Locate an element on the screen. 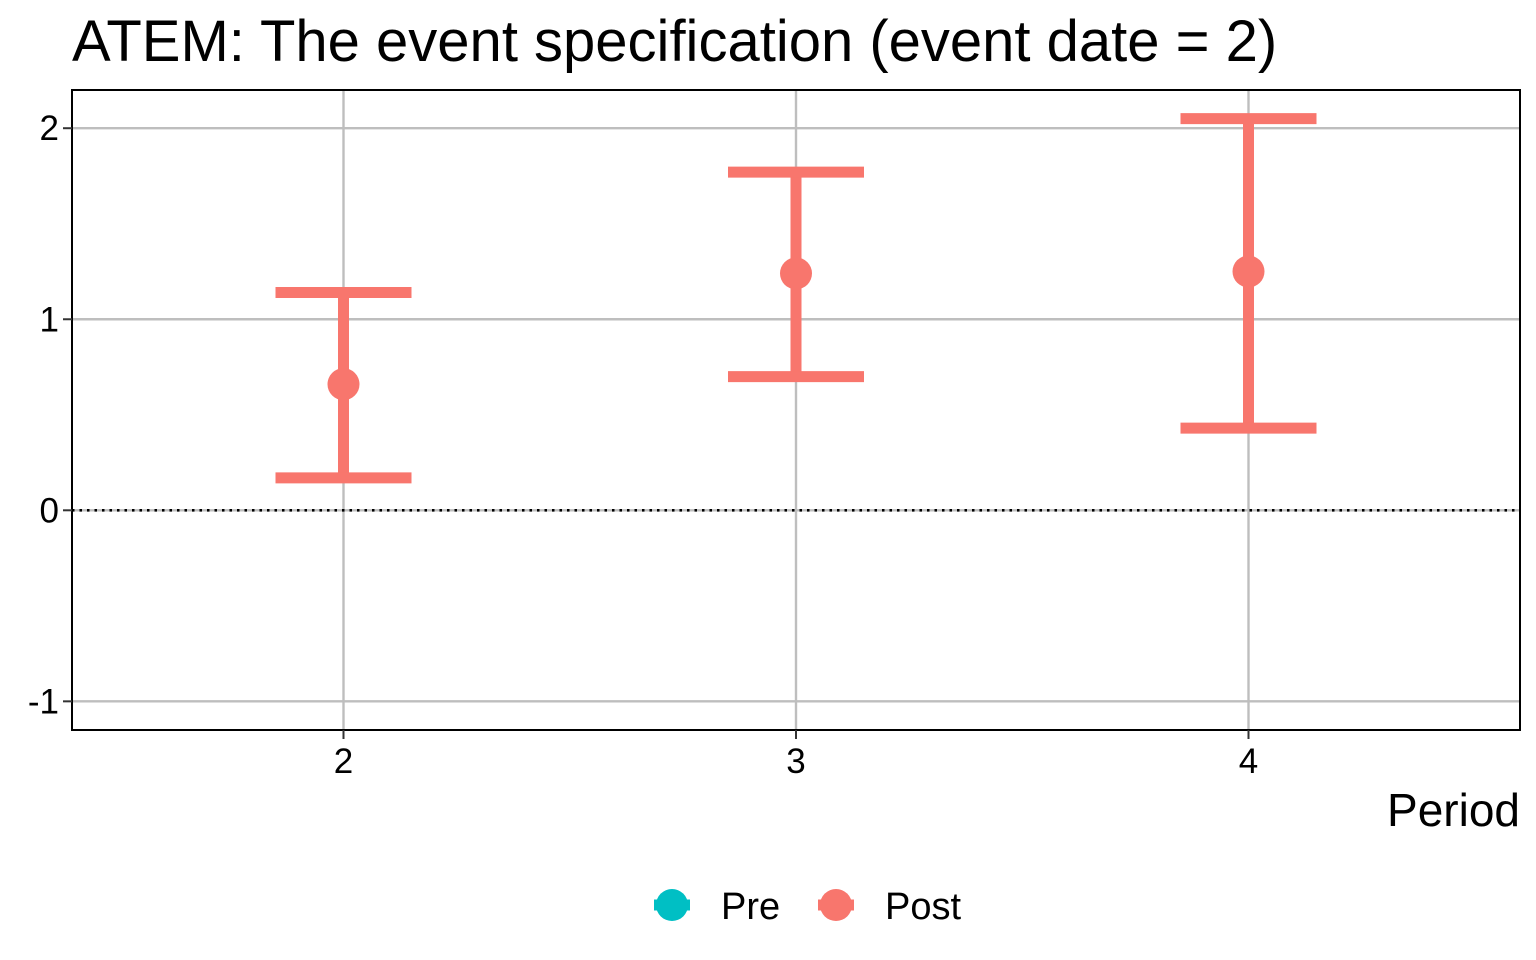 The height and width of the screenshot is (960, 1536). legend-label: Post is located at coordinates (923, 907).